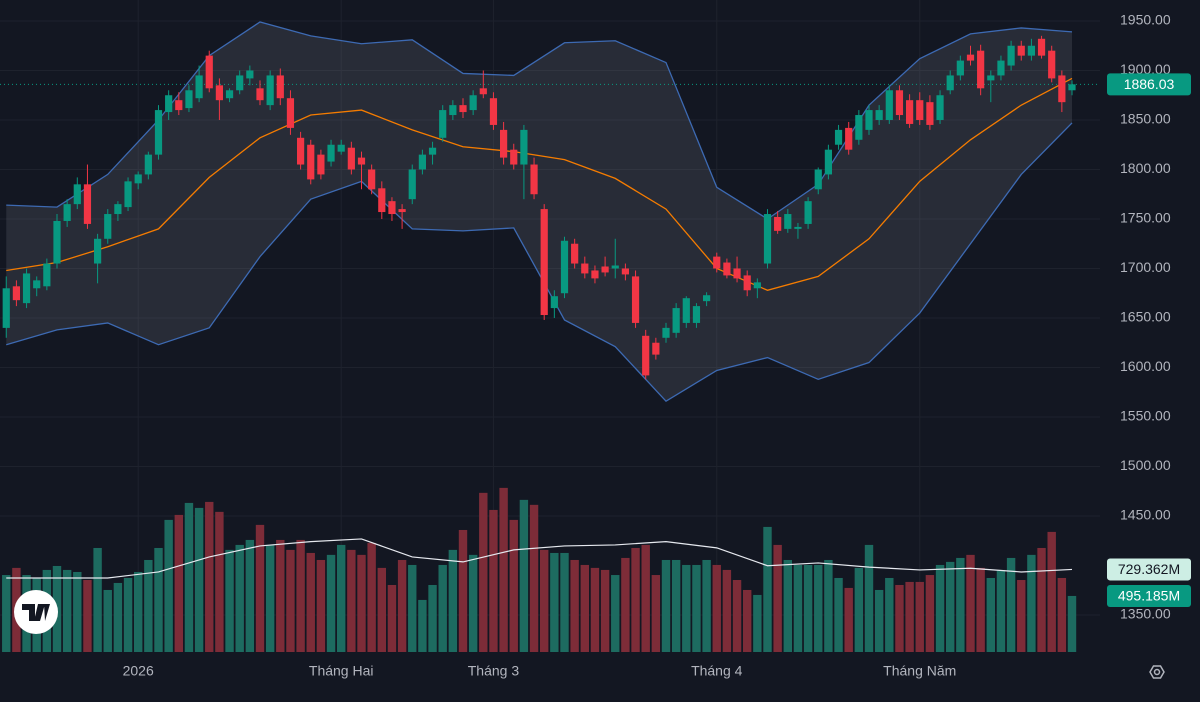  What do you see at coordinates (1145, 218) in the screenshot?
I see `y-tick-label: 1750.00` at bounding box center [1145, 218].